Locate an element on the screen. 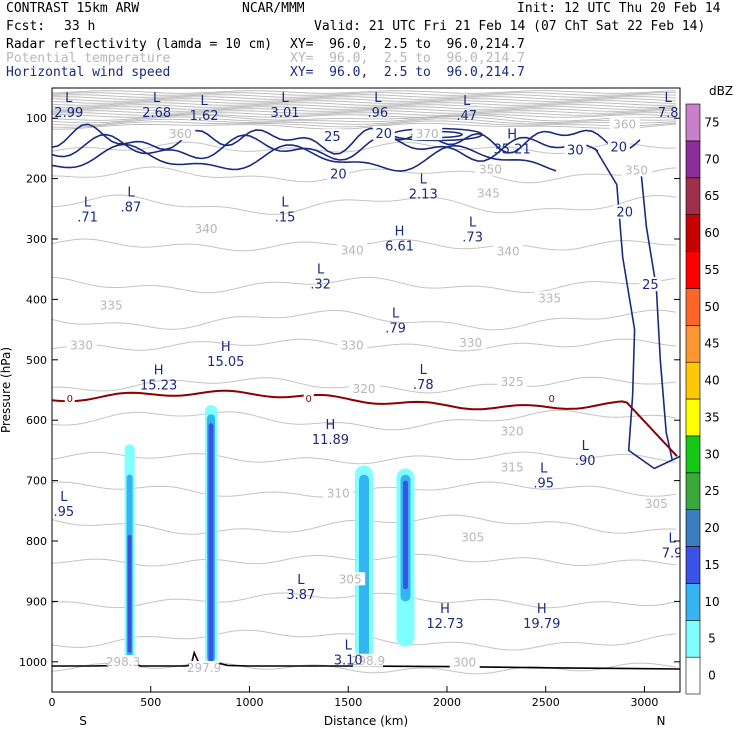 Image resolution: width=740 pixels, height=740 pixels. x-tick-label: 1500 is located at coordinates (348, 702).